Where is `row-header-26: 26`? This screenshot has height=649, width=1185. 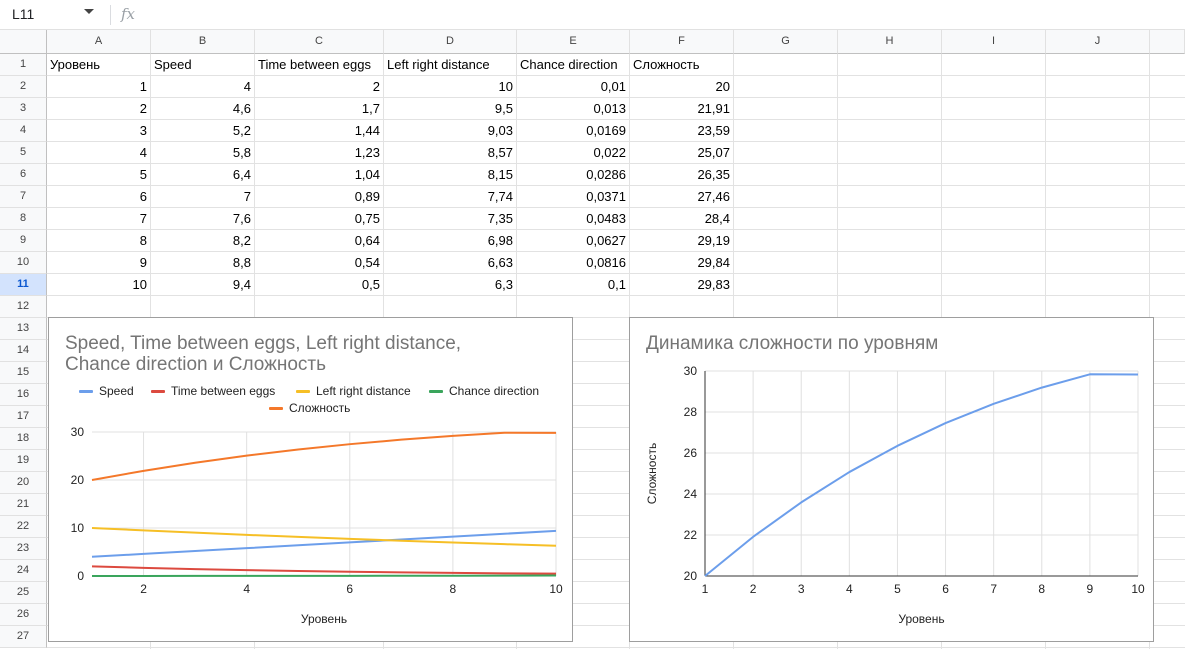
row-header-26: 26 is located at coordinates (23, 615).